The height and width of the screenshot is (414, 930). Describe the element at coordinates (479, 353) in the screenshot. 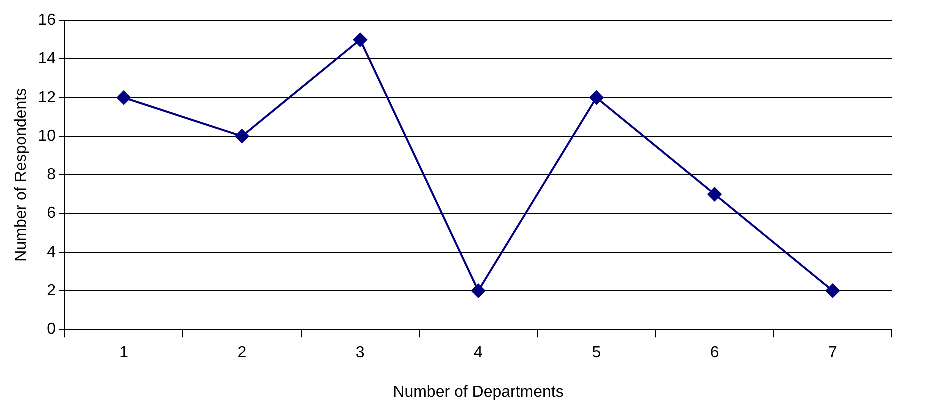

I see `x-tick-label: 4` at that location.